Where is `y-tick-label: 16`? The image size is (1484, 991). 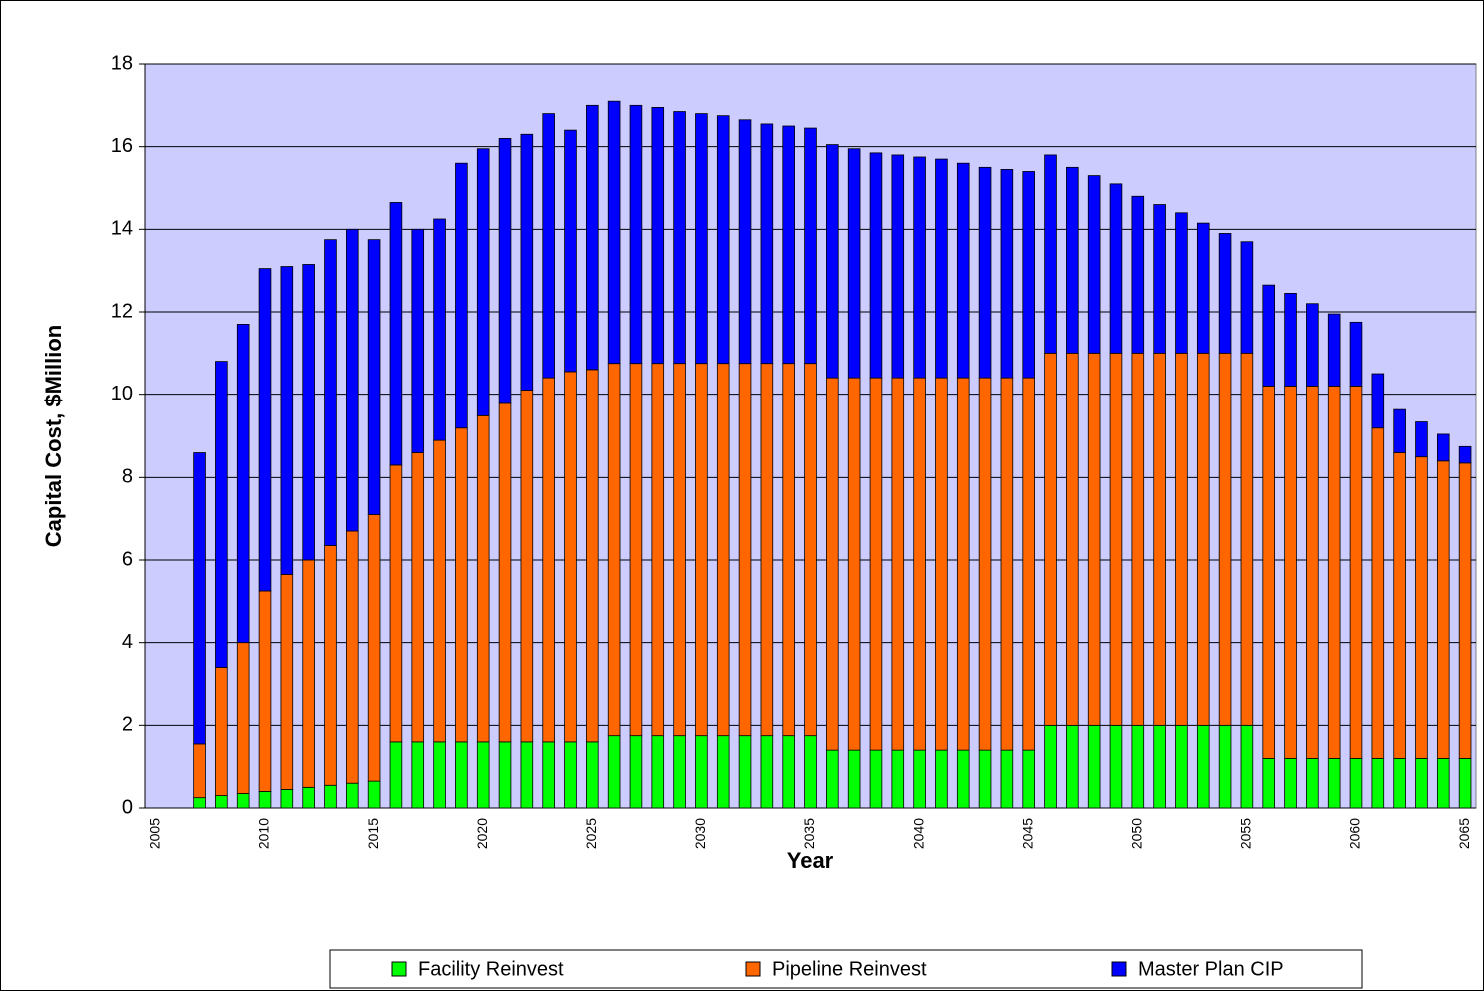 y-tick-label: 16 is located at coordinates (122, 146).